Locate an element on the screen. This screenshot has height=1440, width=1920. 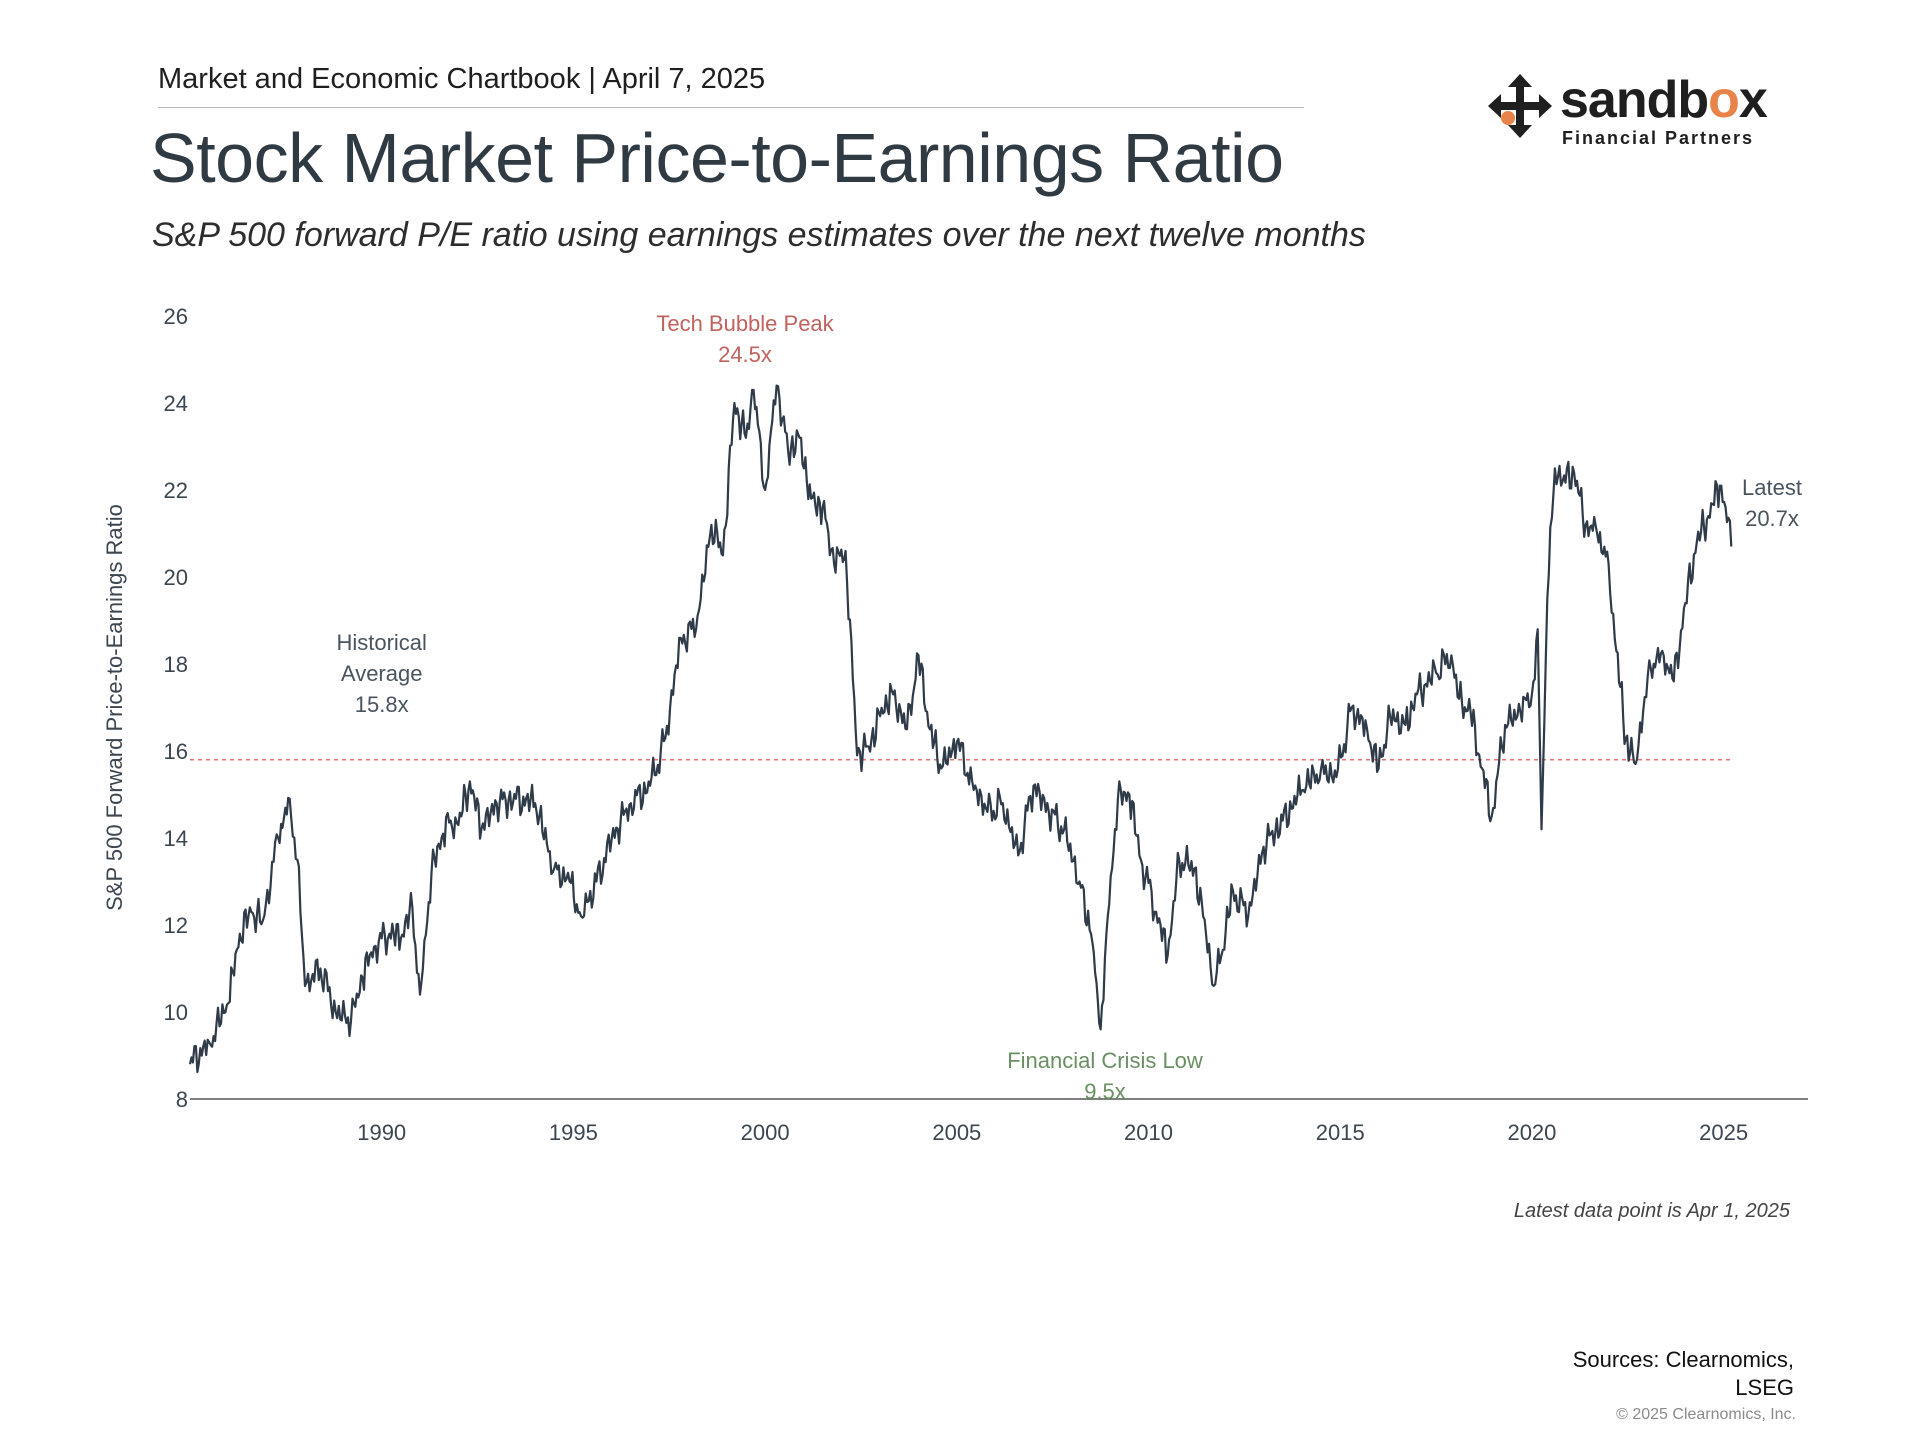
historical-average-label: Average is located at coordinates (382, 673).